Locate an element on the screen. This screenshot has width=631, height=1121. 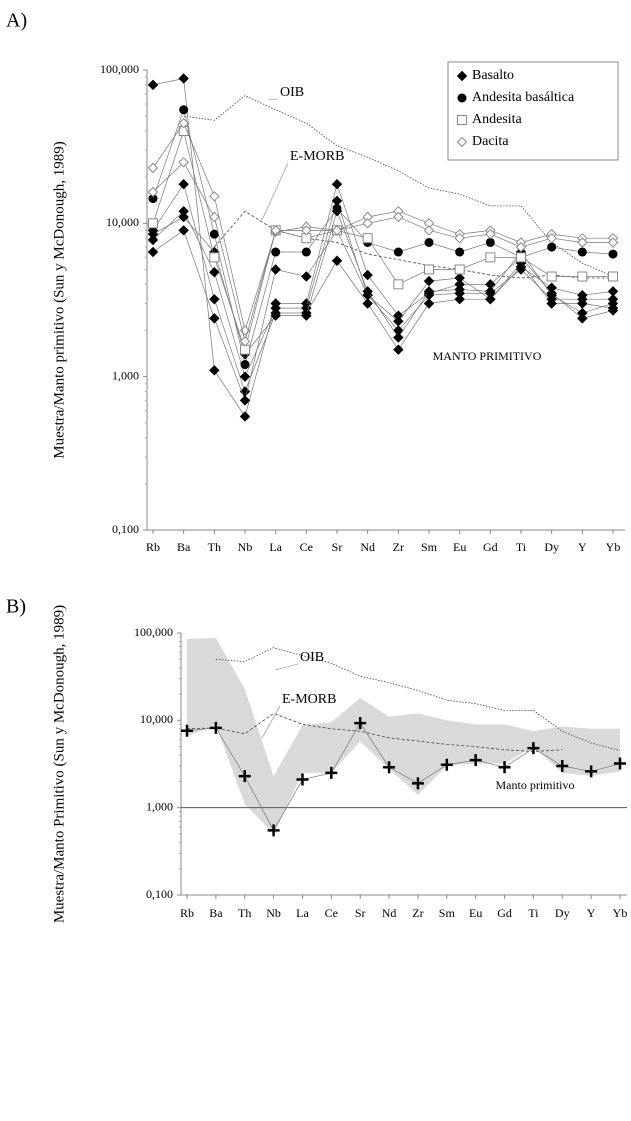
x-tick-label: Dy is located at coordinates (562, 913).